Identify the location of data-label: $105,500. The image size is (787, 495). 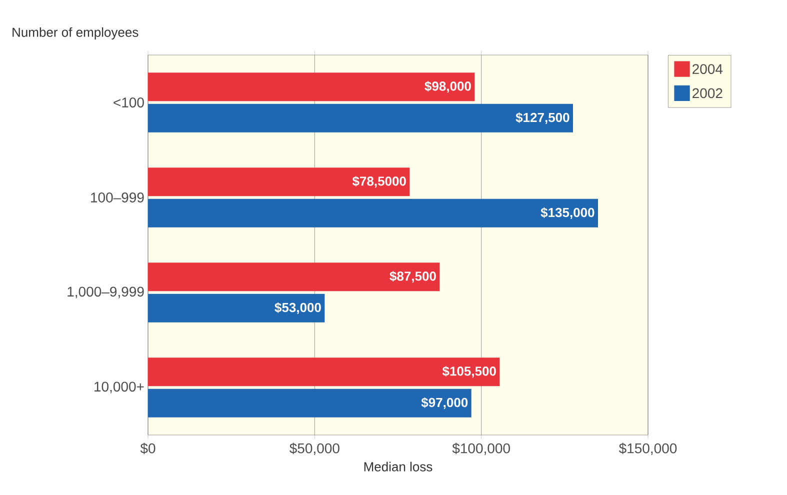
(469, 372).